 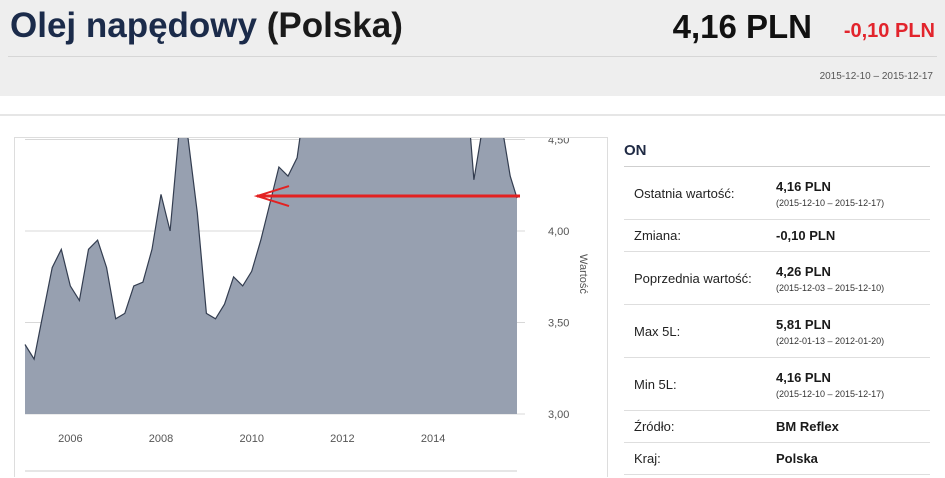 What do you see at coordinates (657, 331) in the screenshot?
I see `info-row-label: Max 5L:` at bounding box center [657, 331].